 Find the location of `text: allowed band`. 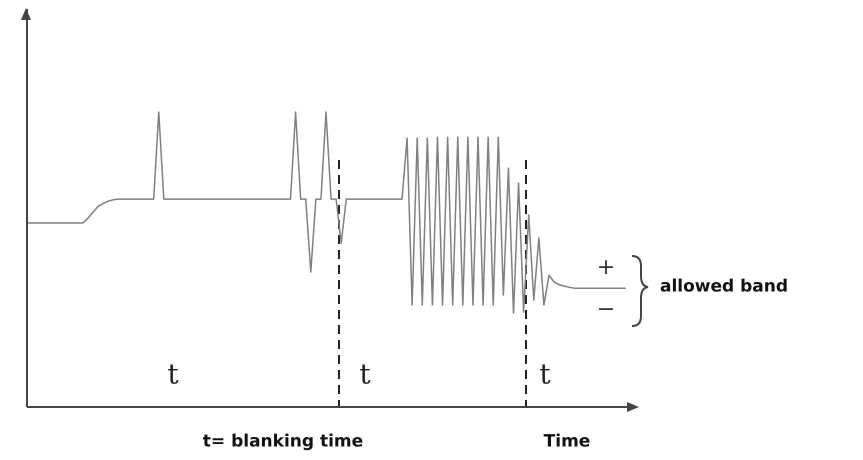

text: allowed band is located at coordinates (724, 286).